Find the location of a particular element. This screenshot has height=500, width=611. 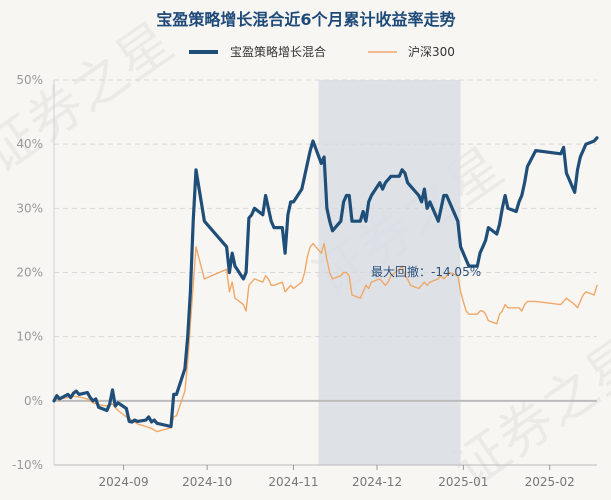

max-drawdown-label: 最大回撤： is located at coordinates (401, 271).